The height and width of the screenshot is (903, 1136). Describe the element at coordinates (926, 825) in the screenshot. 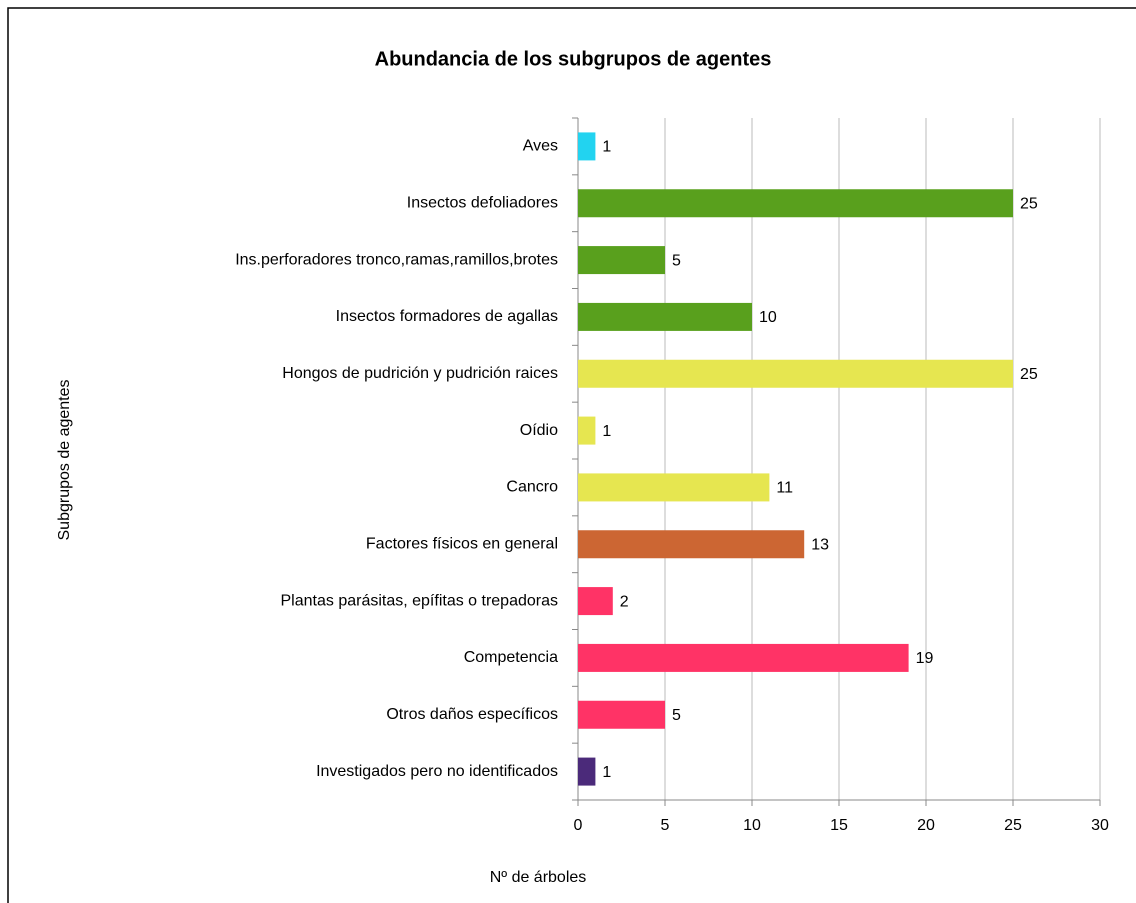

I see `x-tick-label: 20` at that location.